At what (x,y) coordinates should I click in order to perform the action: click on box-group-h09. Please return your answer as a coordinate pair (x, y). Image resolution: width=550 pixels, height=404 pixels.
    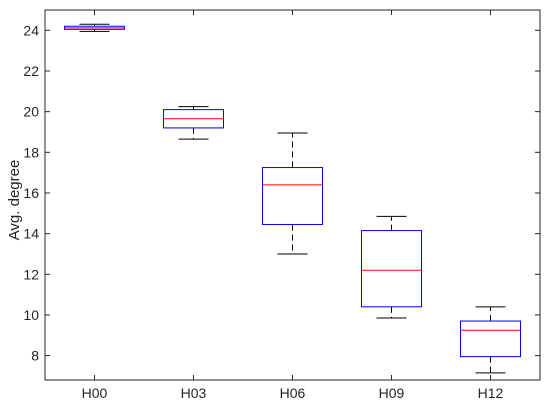
    Looking at the image, I should click on (391, 267).